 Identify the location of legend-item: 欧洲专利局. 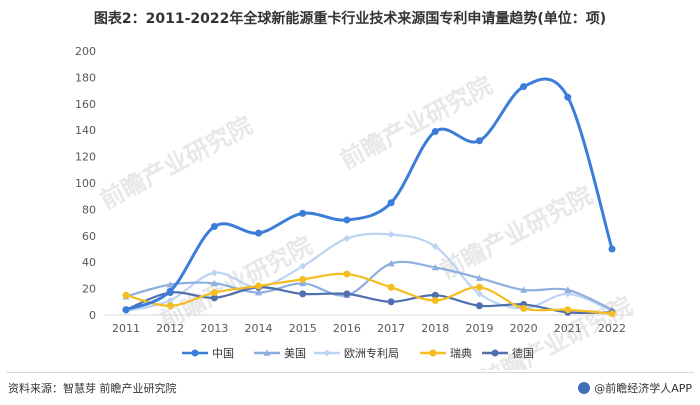
(356, 353).